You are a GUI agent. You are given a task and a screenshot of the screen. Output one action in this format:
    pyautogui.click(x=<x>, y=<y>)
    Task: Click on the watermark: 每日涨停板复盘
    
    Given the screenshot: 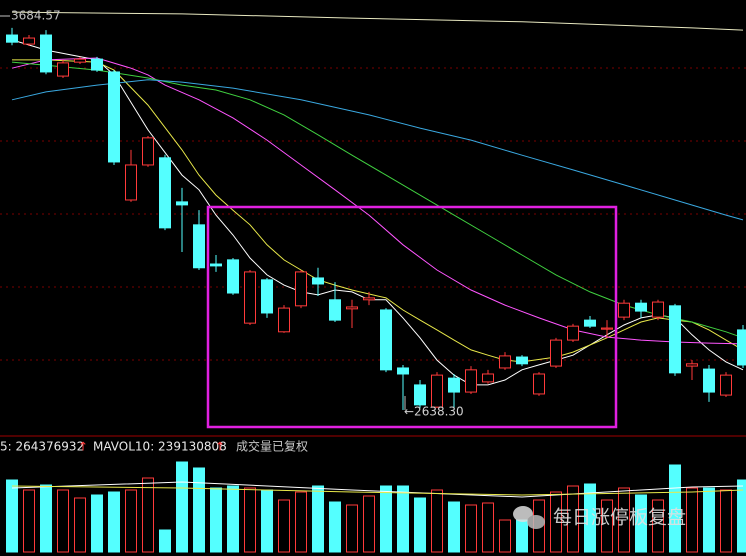 What is the action you would take?
    pyautogui.click(x=619, y=518)
    